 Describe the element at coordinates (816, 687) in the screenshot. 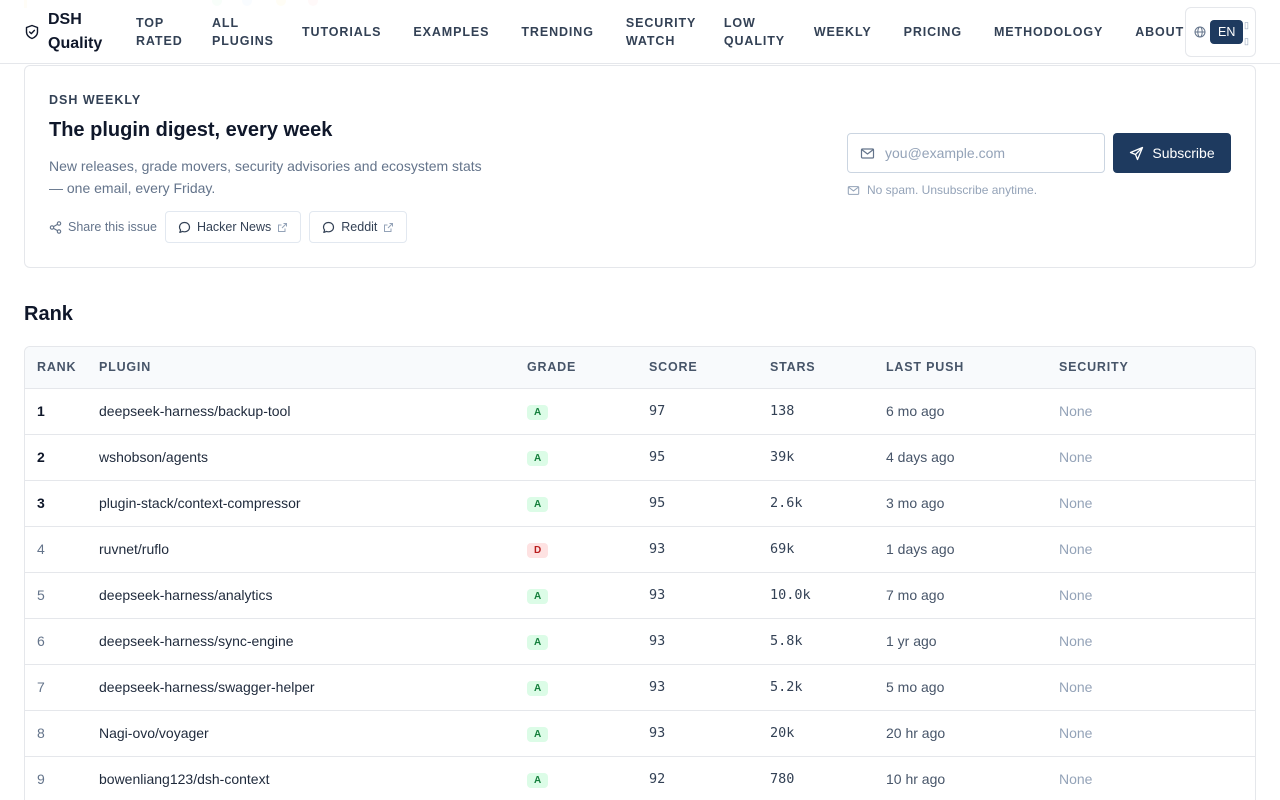

I see `stars-cell: 5.2k` at that location.